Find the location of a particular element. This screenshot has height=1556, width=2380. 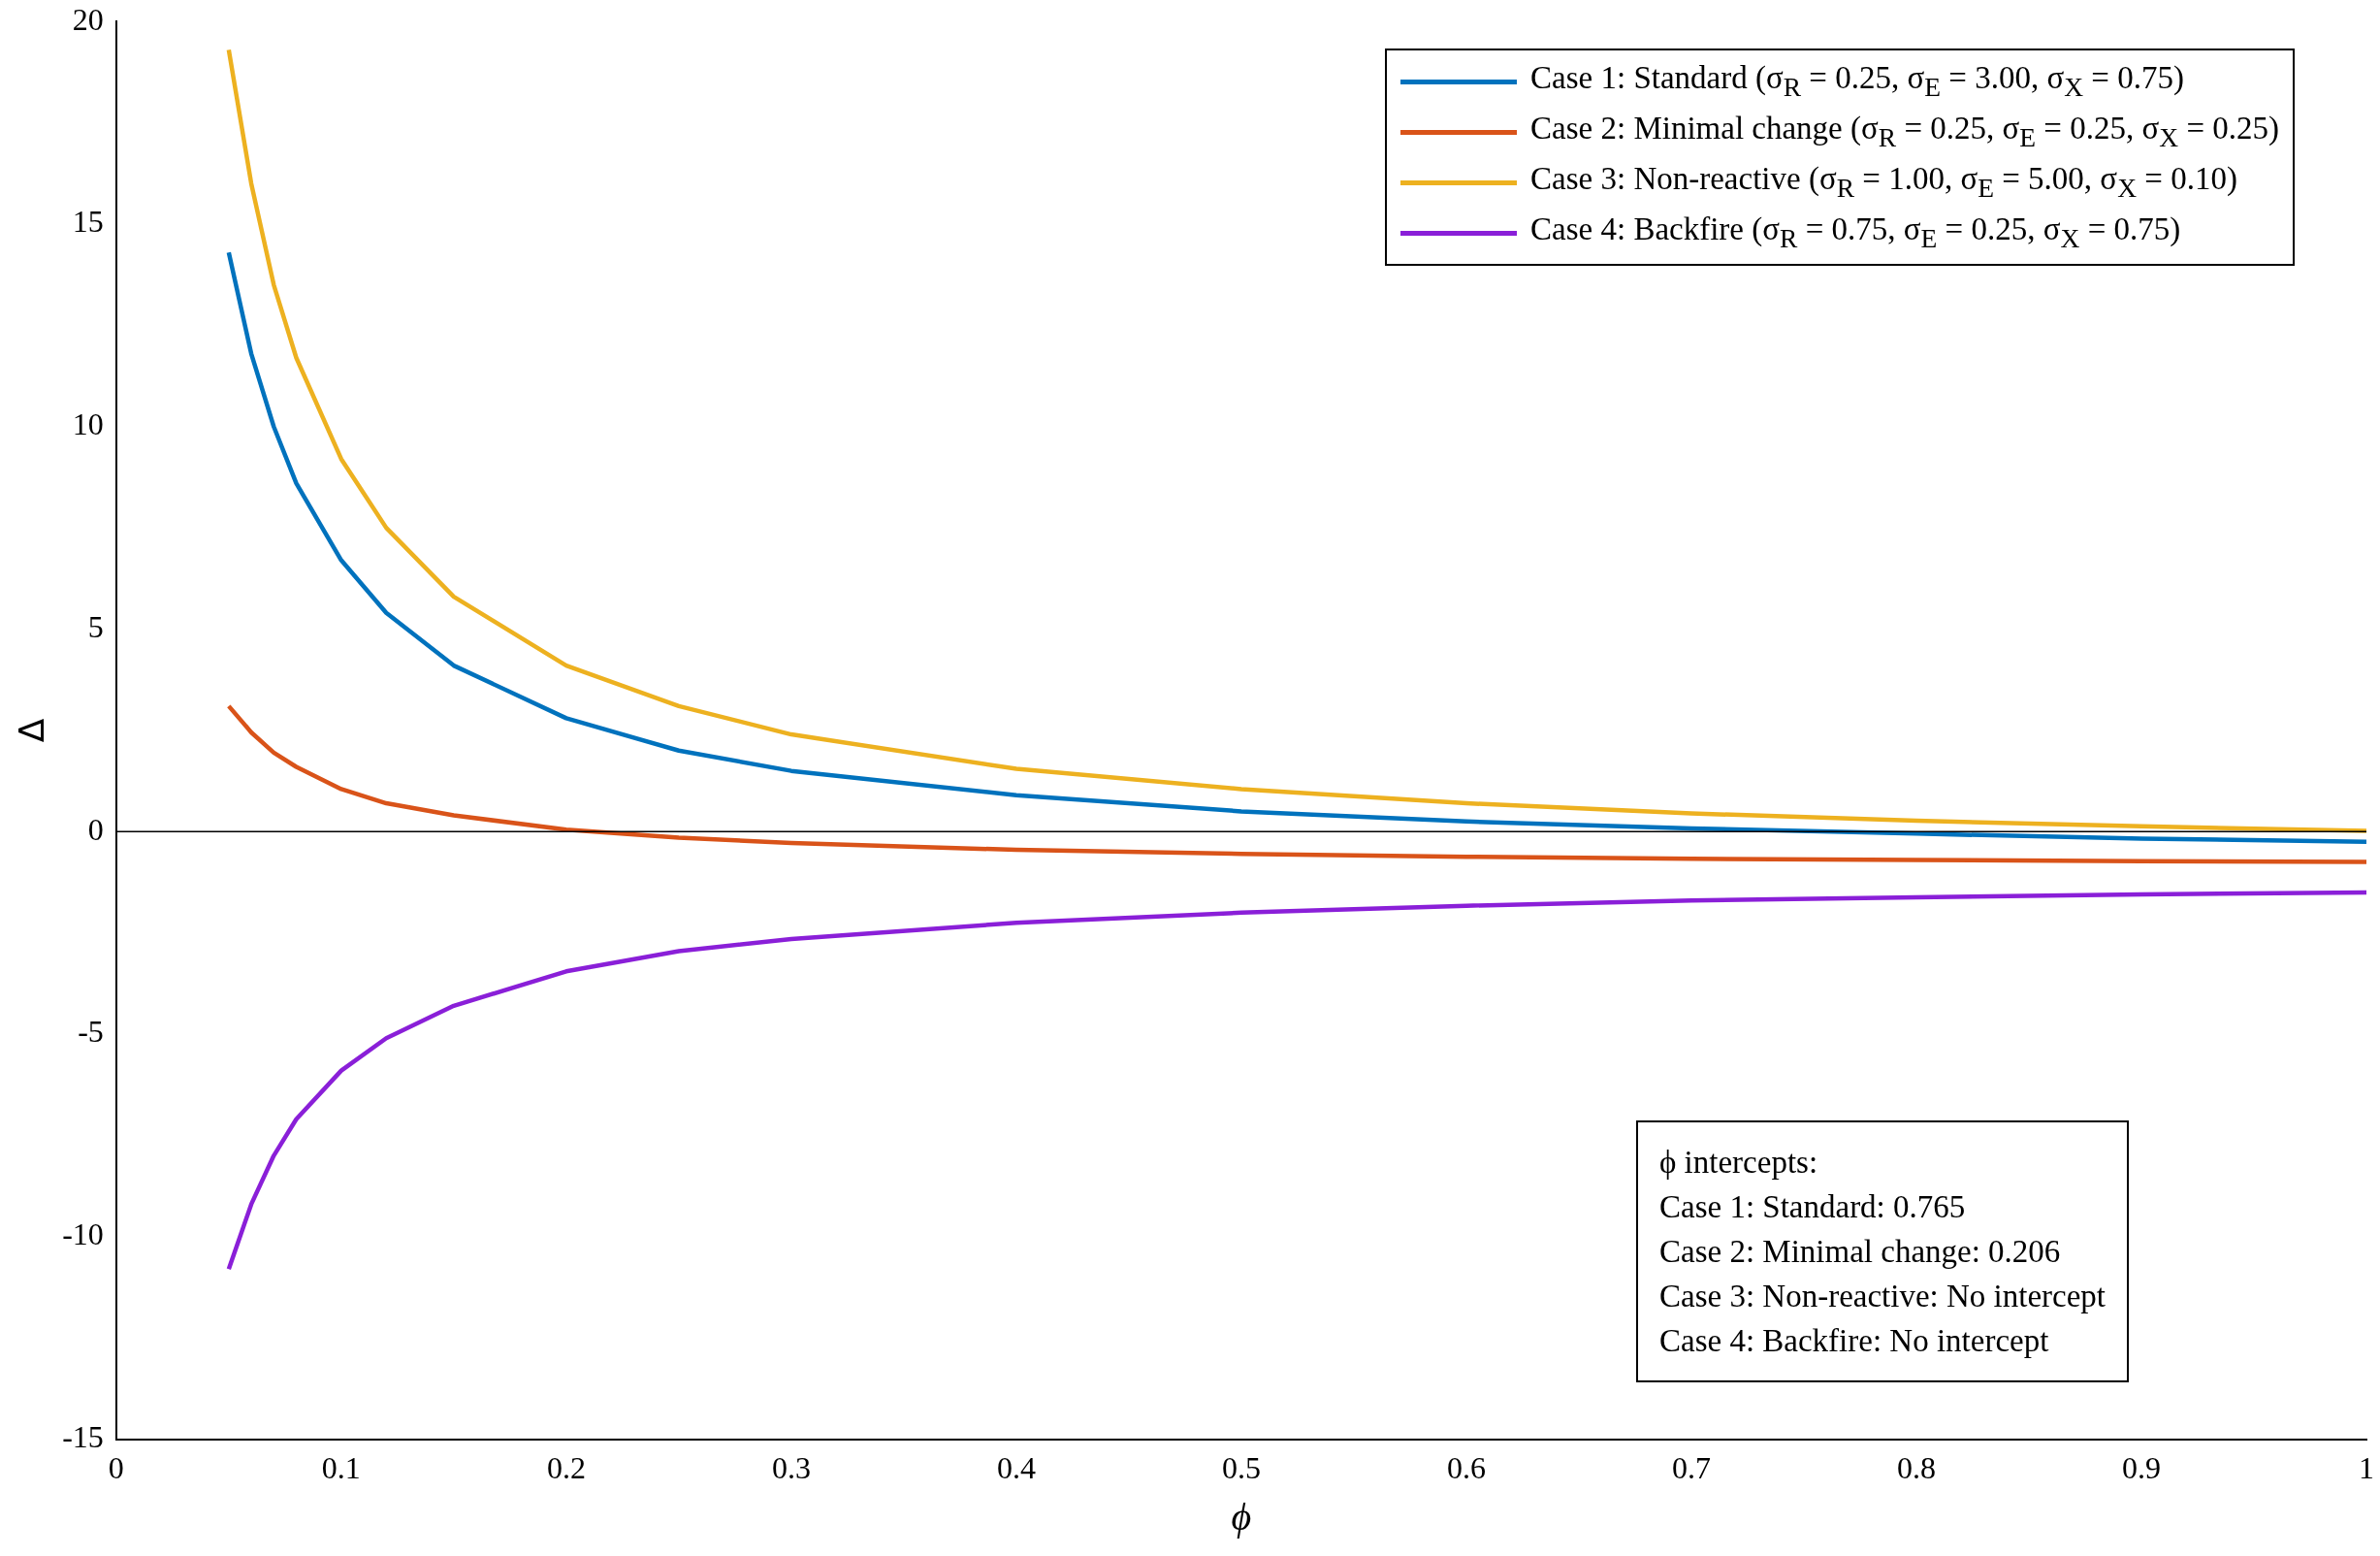

y-tick-label: 5 is located at coordinates (95, 626).